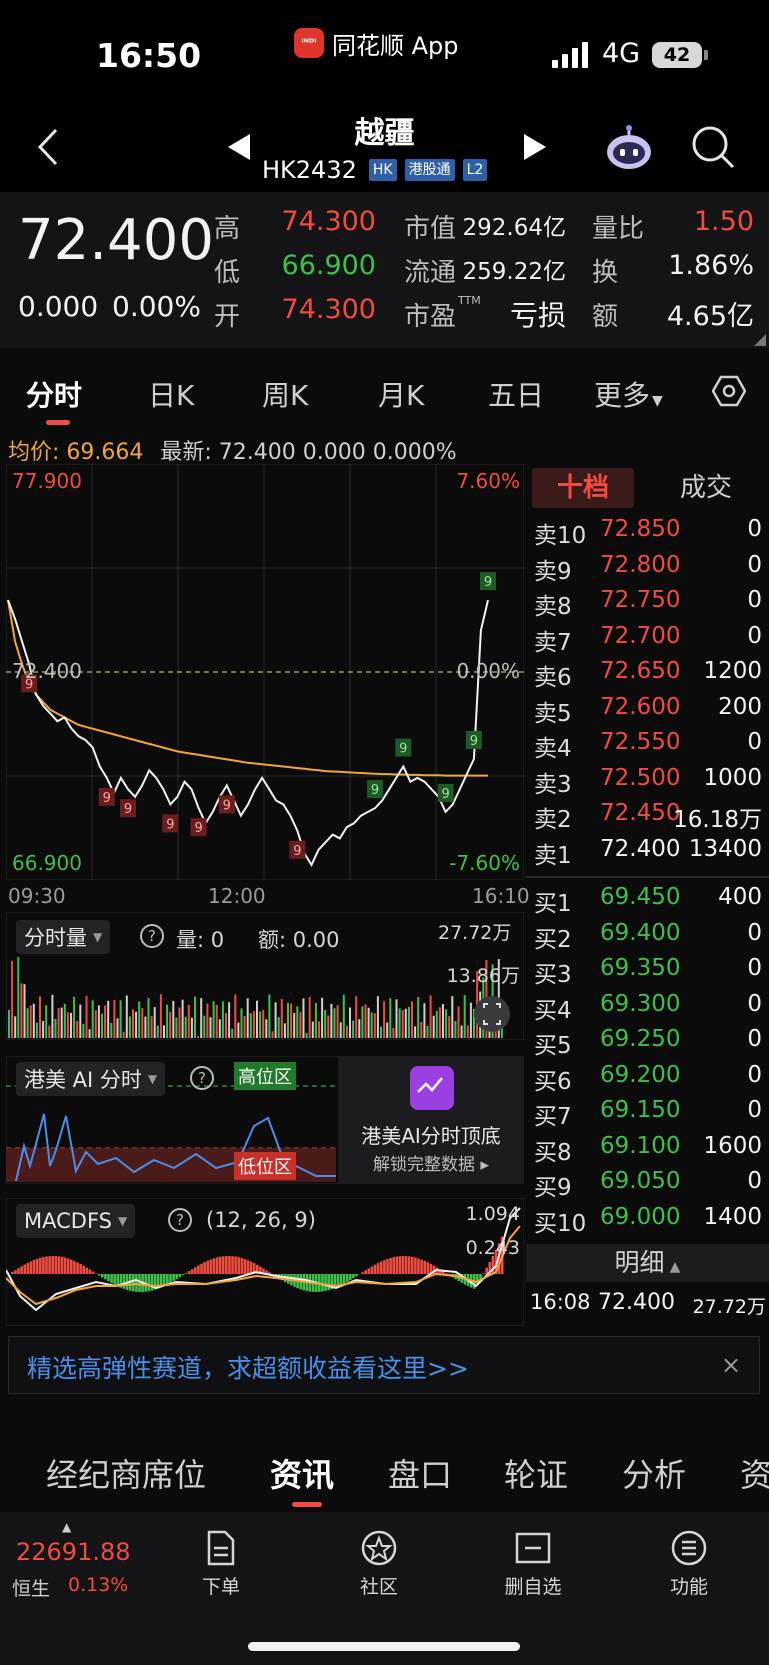 The image size is (769, 1665). I want to click on promo-banner: 精选高弹性赛道，求超额收益看这里>> ×, so click(384, 1365).